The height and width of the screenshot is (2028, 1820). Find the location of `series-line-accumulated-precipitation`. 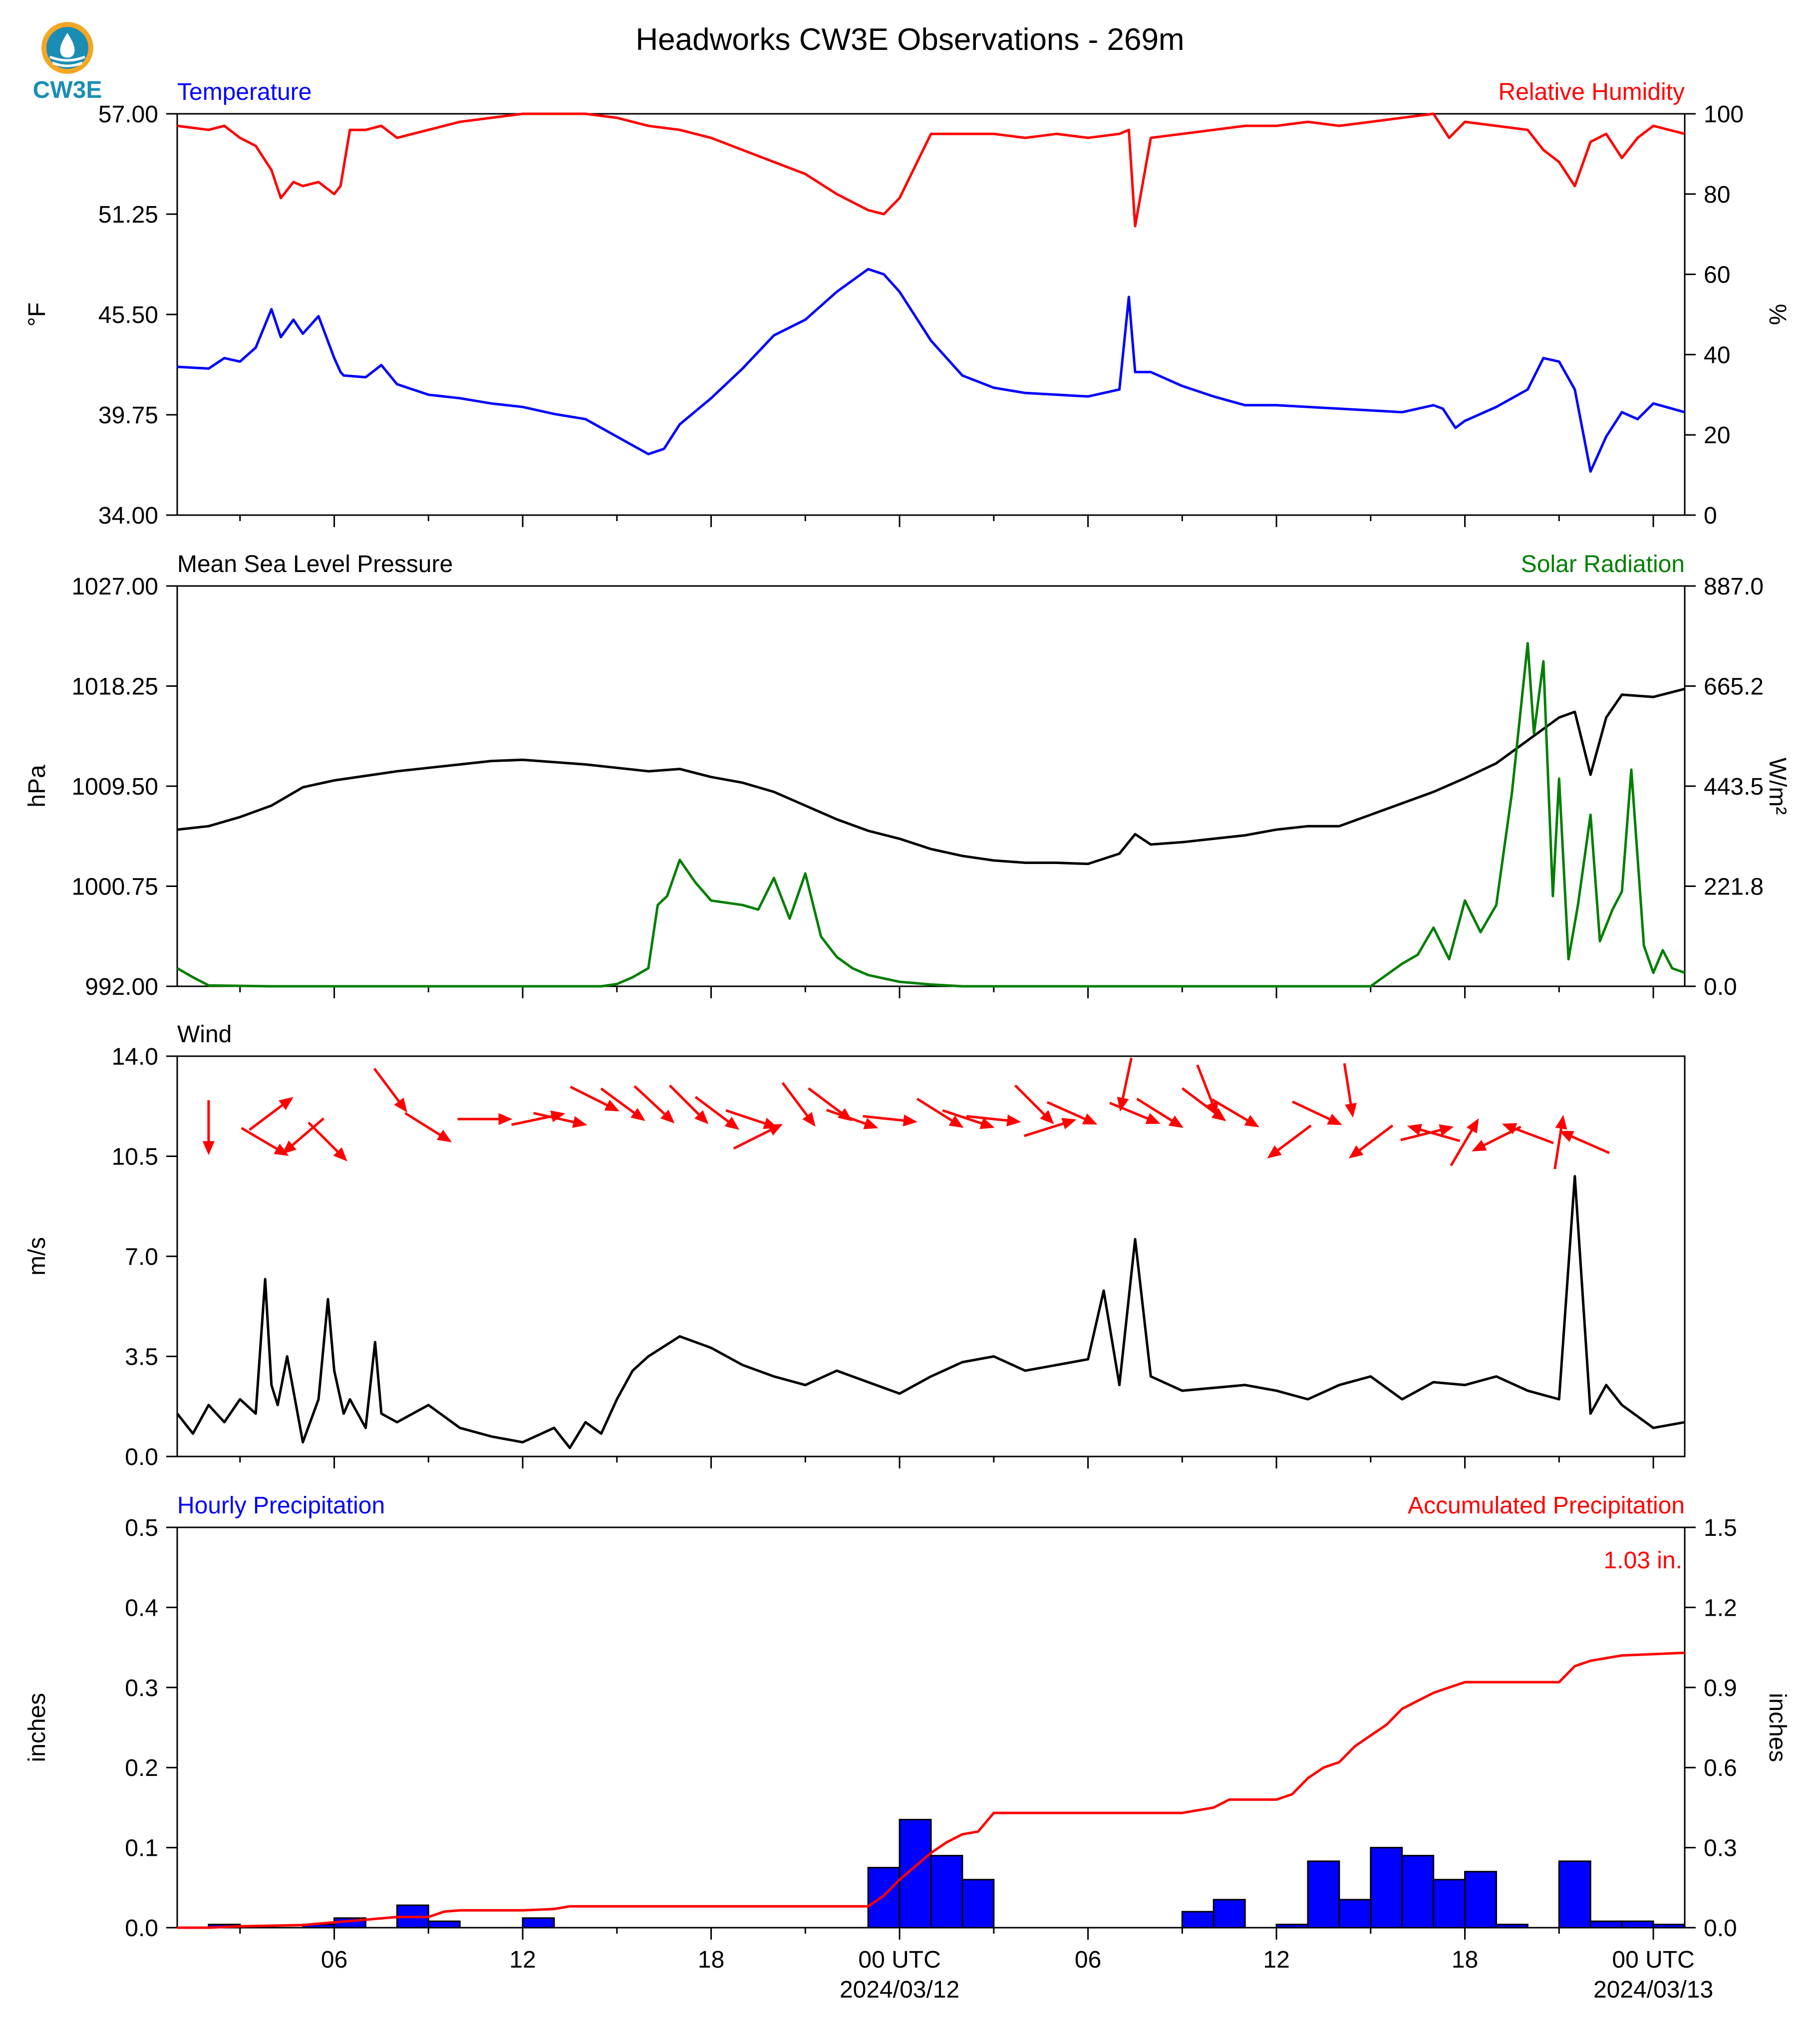

series-line-accumulated-precipitation is located at coordinates (931, 1790).